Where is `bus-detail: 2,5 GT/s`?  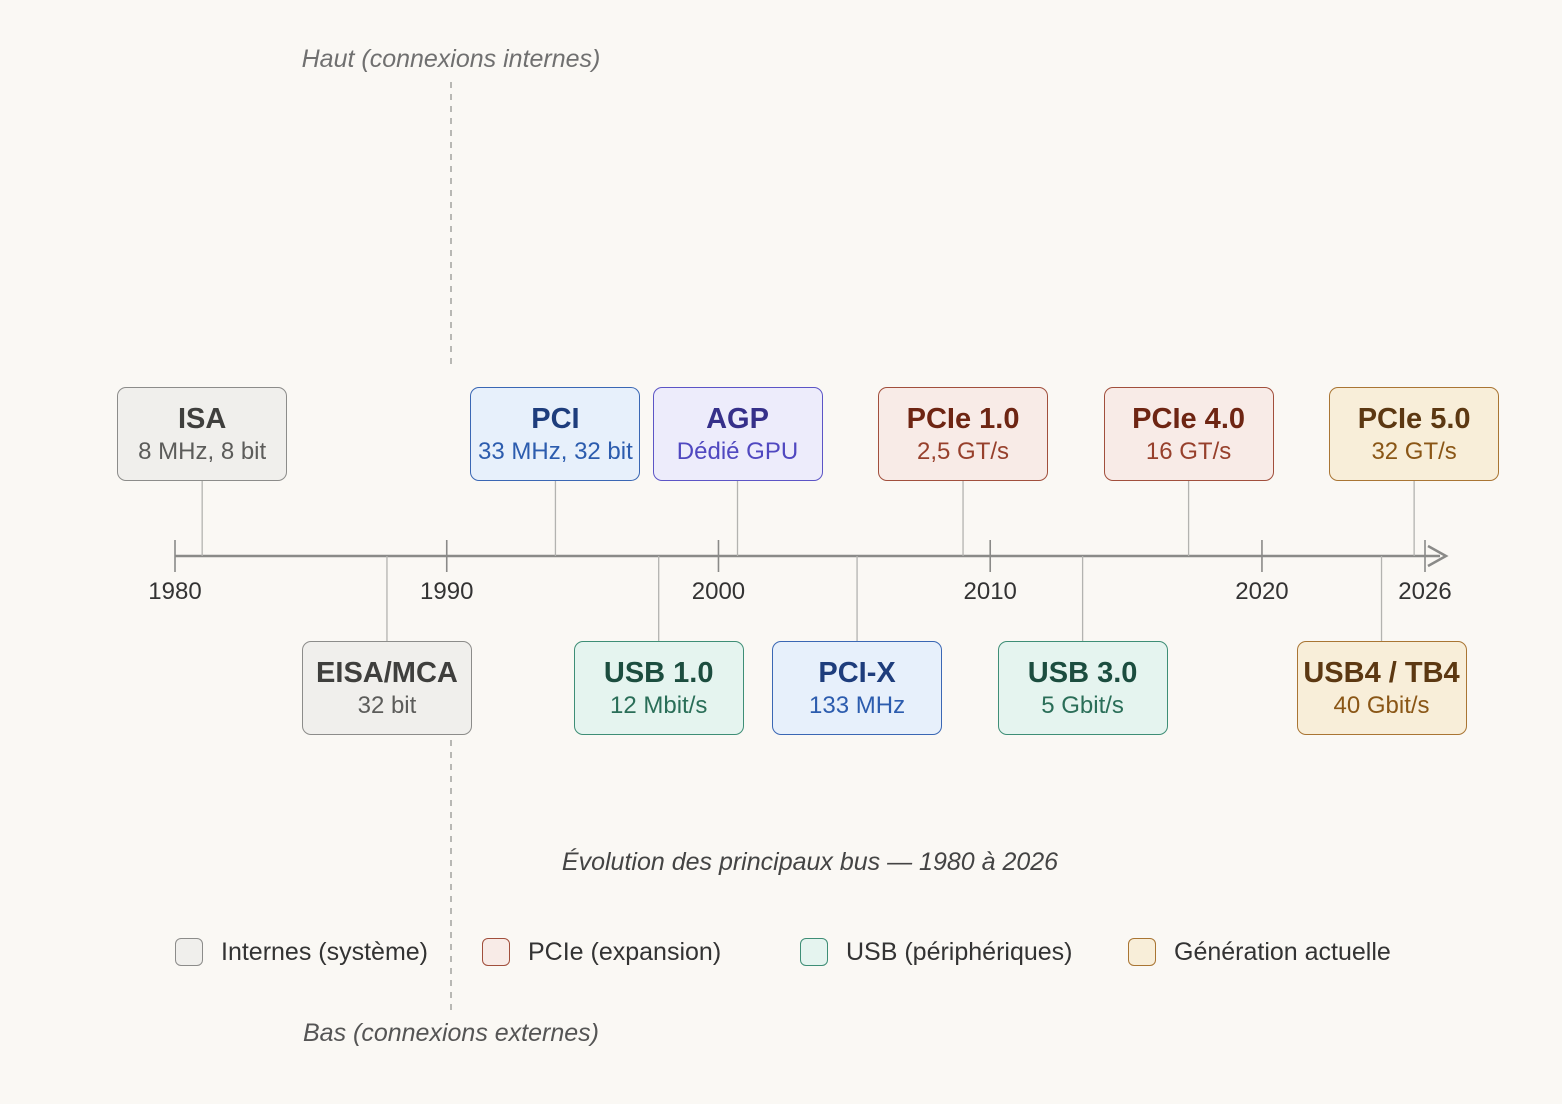 bus-detail: 2,5 GT/s is located at coordinates (963, 451).